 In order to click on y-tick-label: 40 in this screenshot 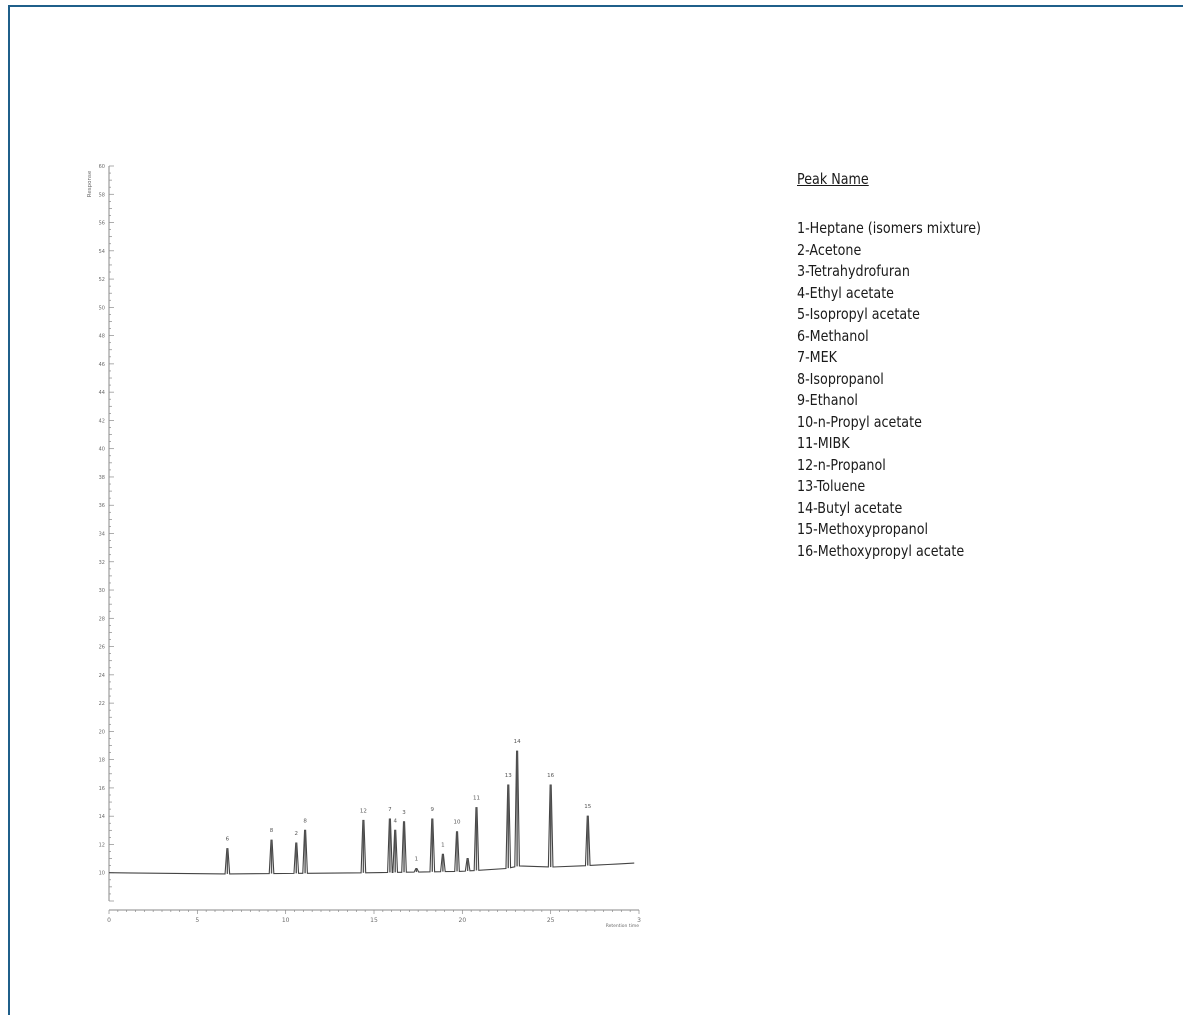, I will do `click(102, 450)`.